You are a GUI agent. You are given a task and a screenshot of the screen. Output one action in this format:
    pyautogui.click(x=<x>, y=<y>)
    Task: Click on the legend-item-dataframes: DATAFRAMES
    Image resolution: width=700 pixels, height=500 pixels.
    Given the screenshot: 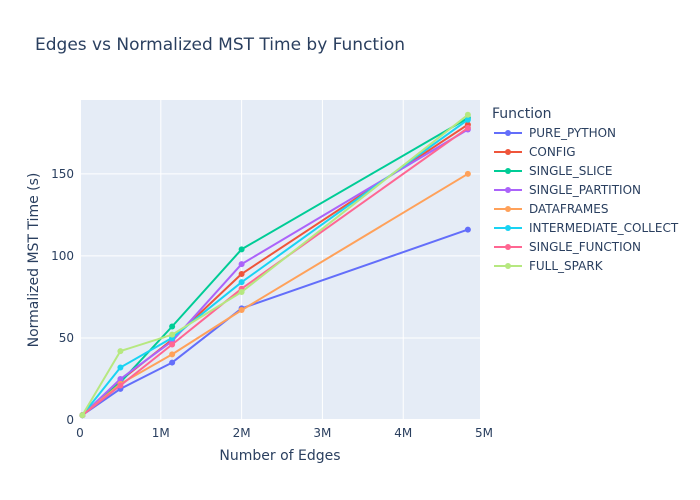 What is the action you would take?
    pyautogui.click(x=551, y=209)
    